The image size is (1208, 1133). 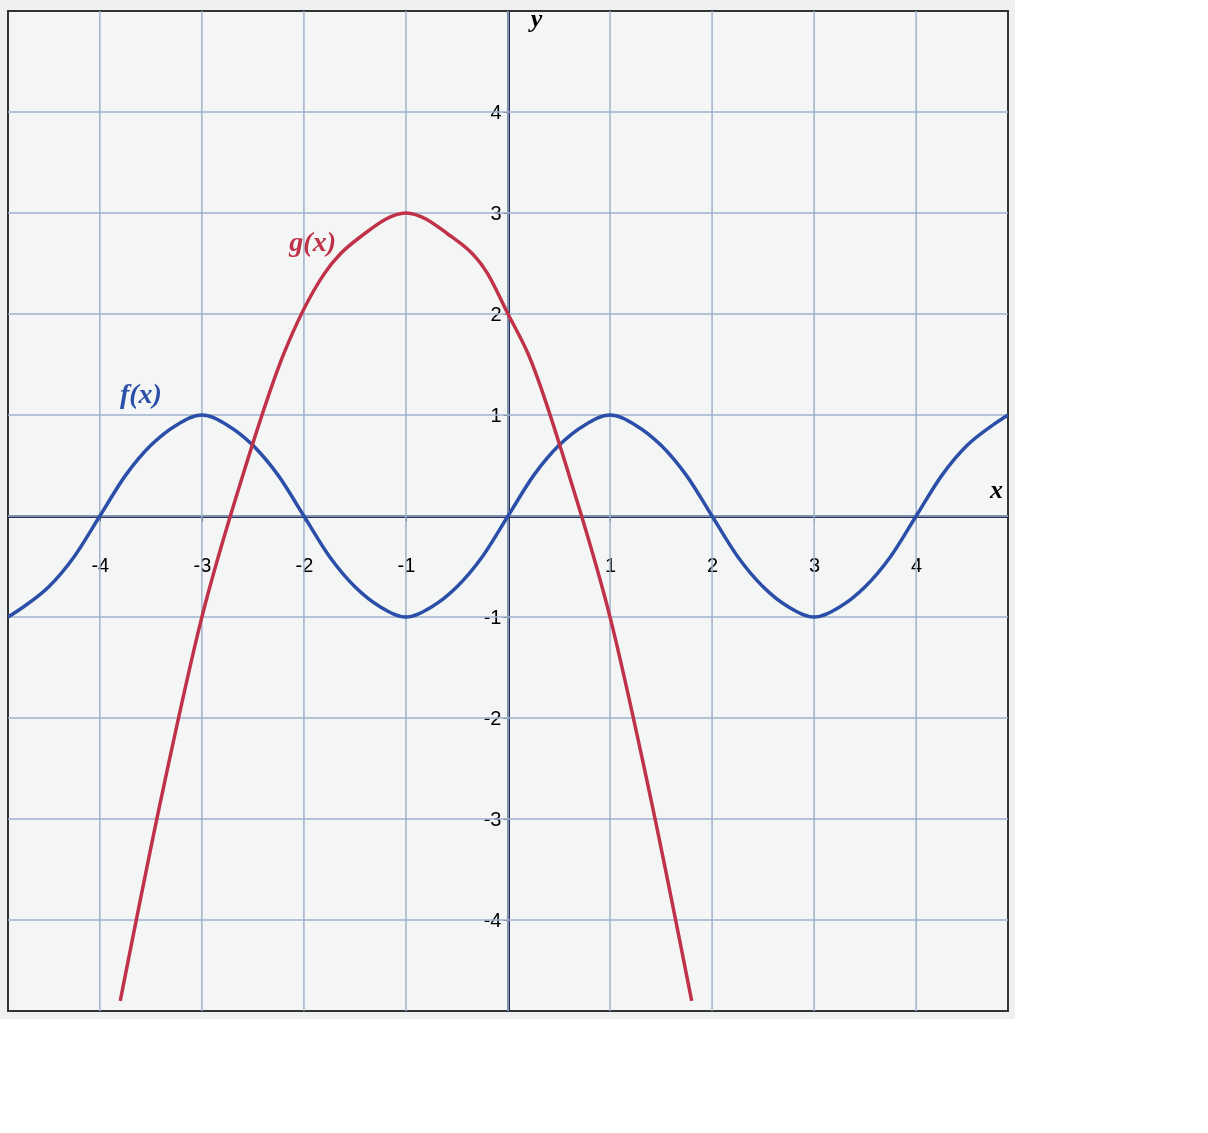 I want to click on x-tick-label: -4, so click(x=100, y=564).